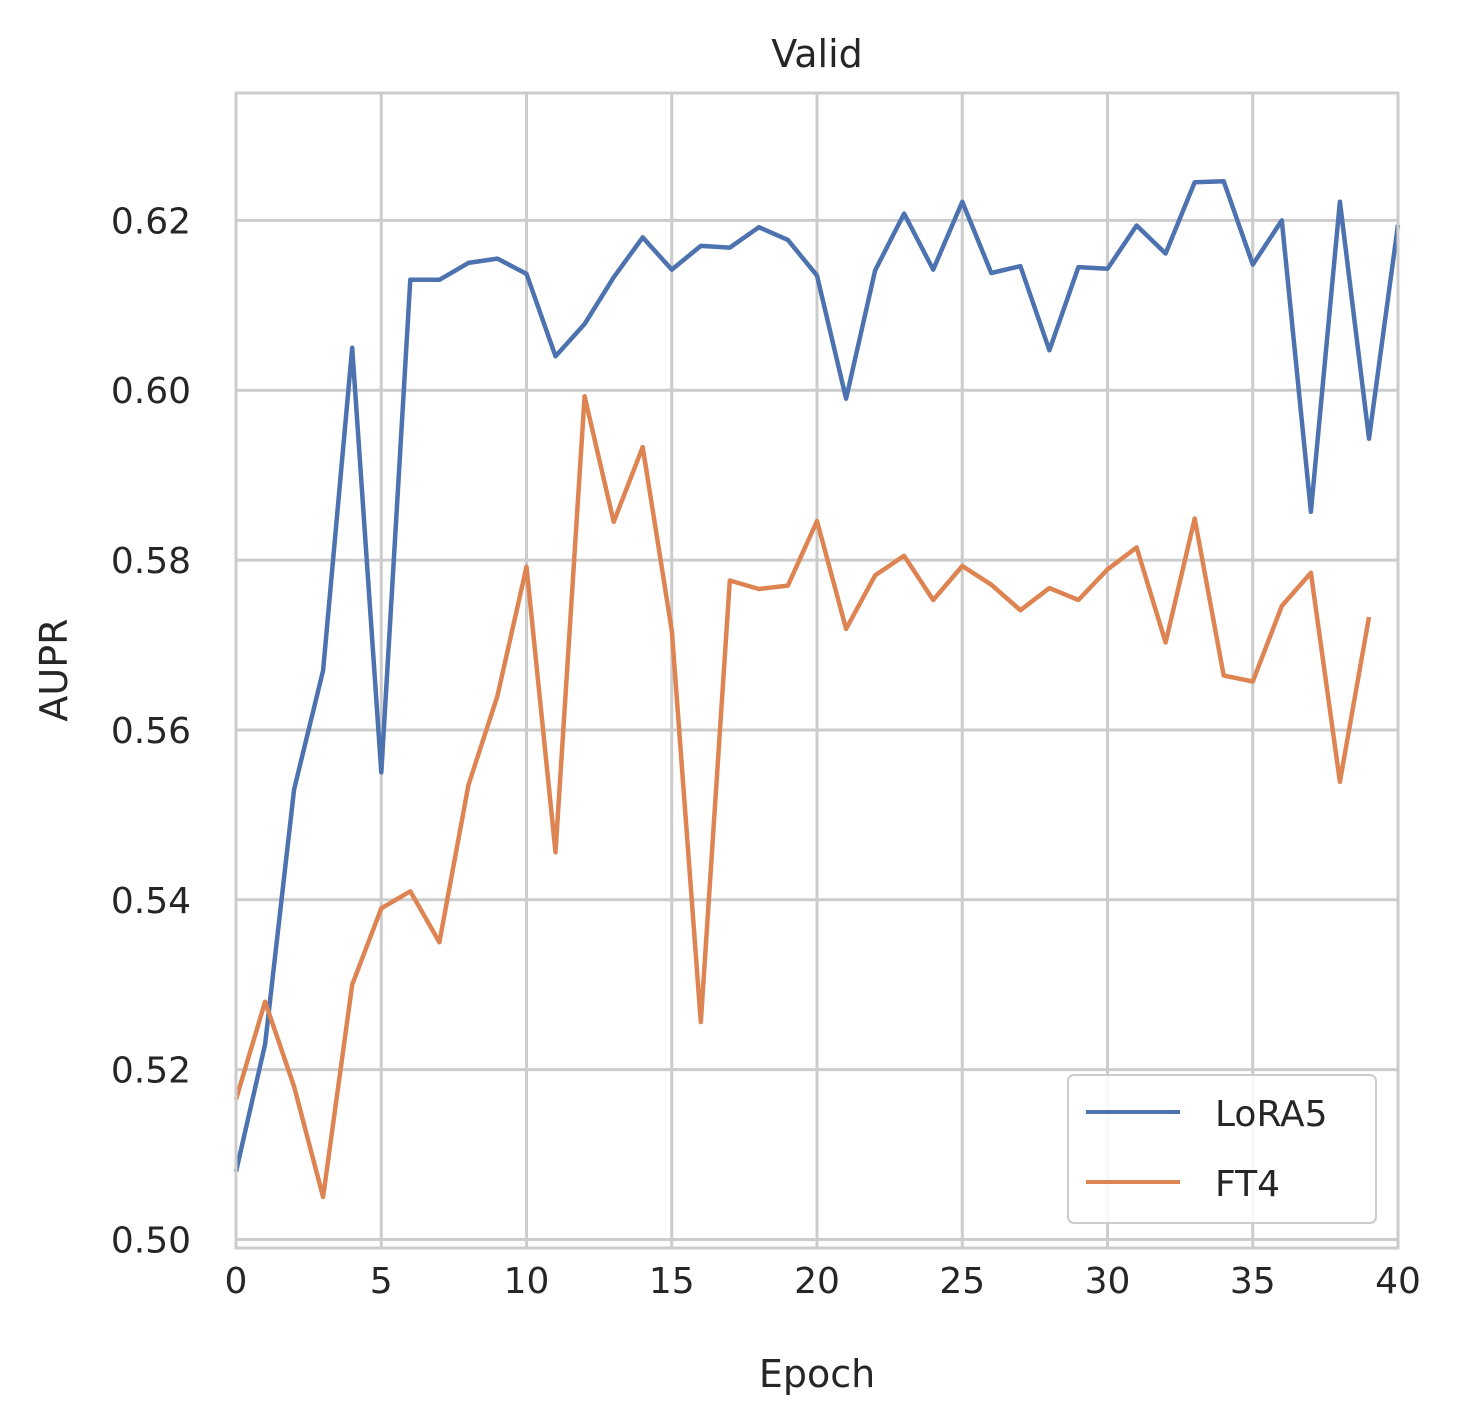 The image size is (1457, 1427). What do you see at coordinates (817, 54) in the screenshot?
I see `chart-title: Valid` at bounding box center [817, 54].